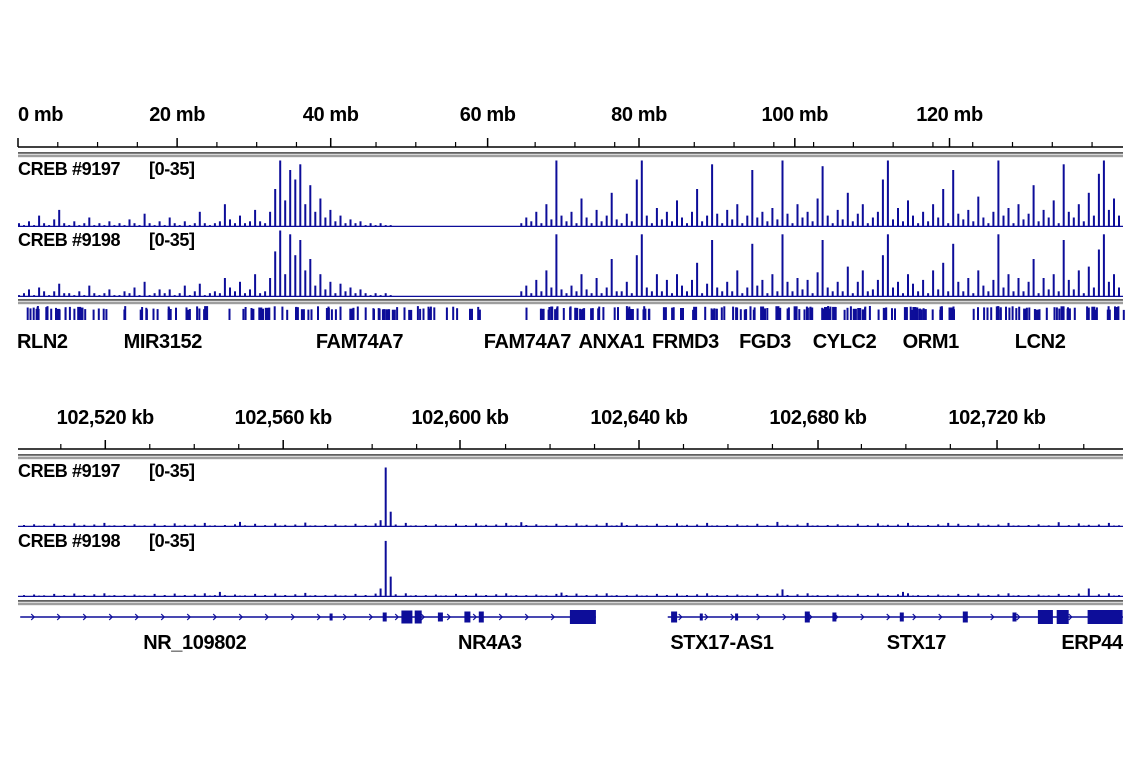  What do you see at coordinates (163, 342) in the screenshot?
I see `gene-label: MIR3152` at bounding box center [163, 342].